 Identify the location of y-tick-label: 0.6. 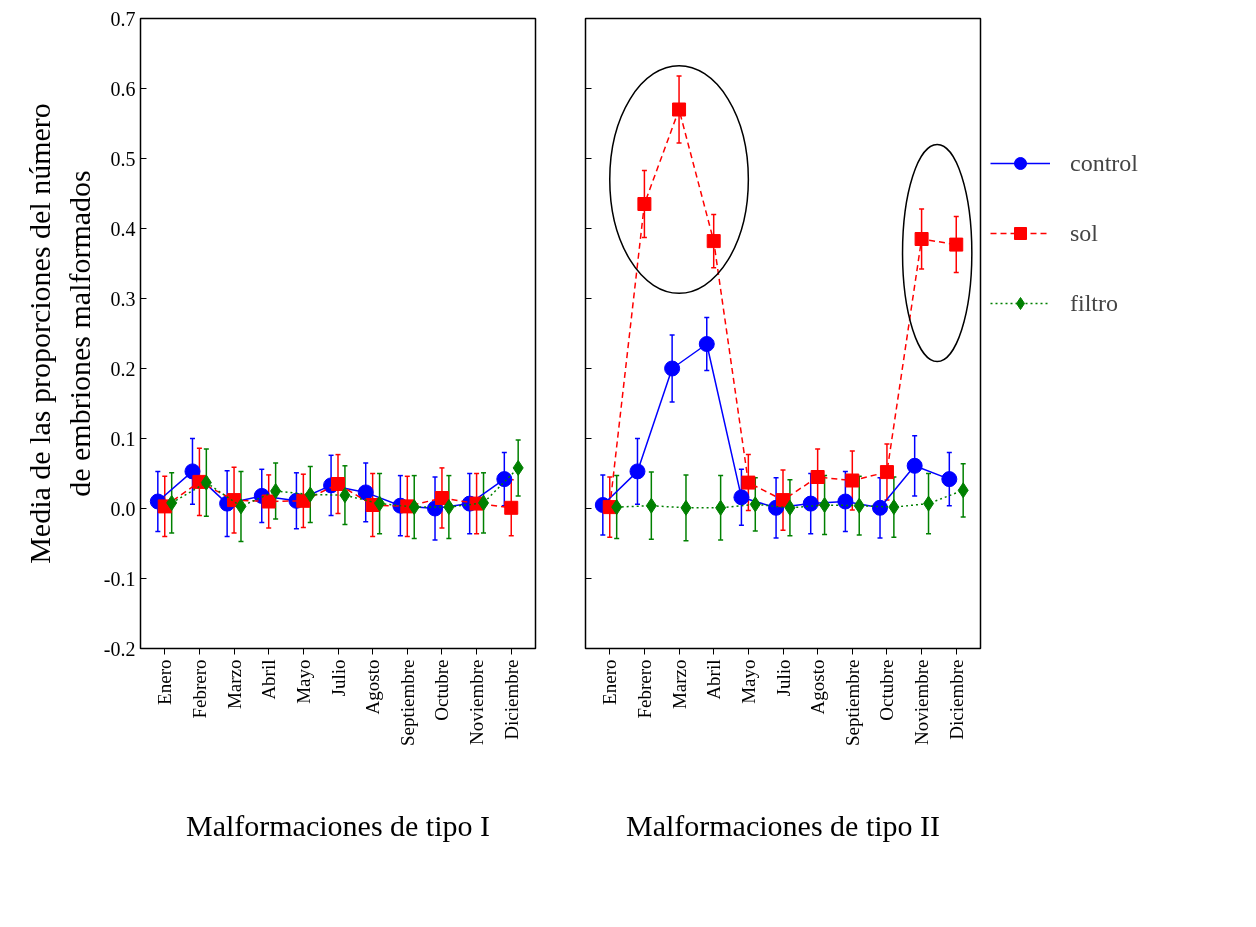
(123, 88).